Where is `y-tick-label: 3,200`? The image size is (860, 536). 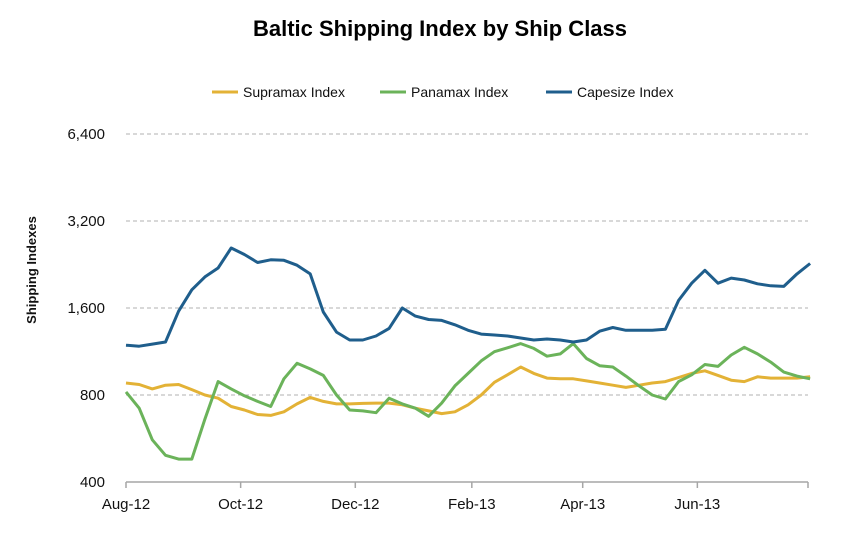
y-tick-label: 3,200 is located at coordinates (86, 221).